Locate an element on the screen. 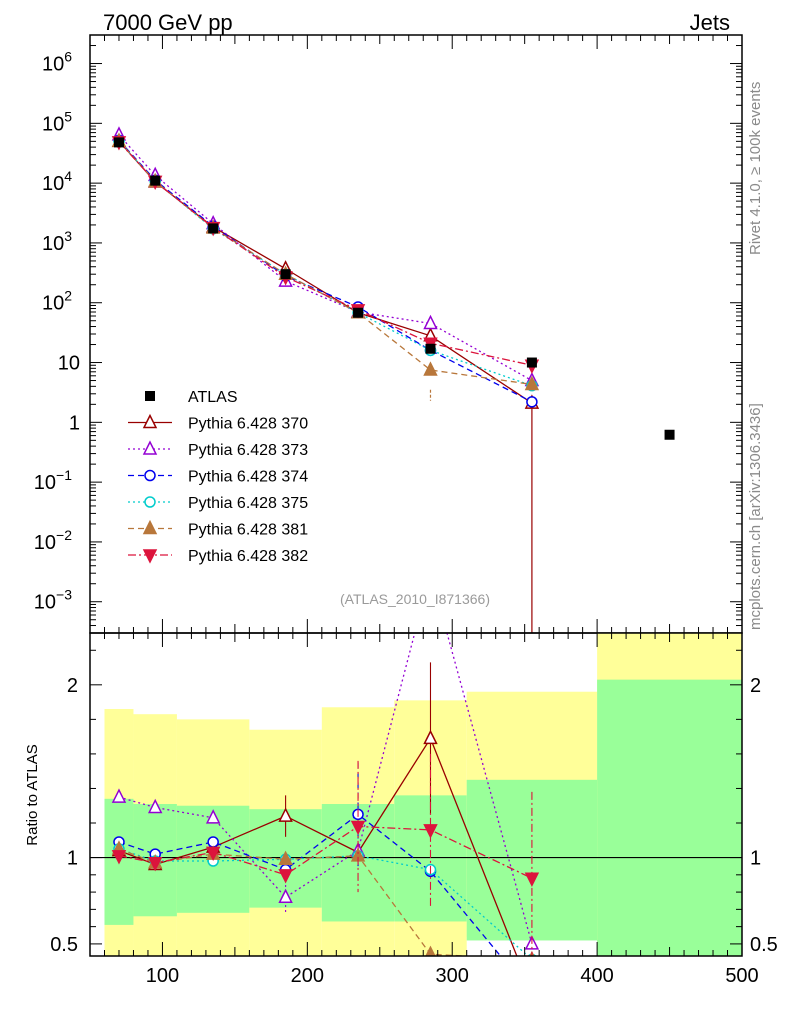 The image size is (786, 1024). legend-label: Pythia 6.428 382 is located at coordinates (248, 556).